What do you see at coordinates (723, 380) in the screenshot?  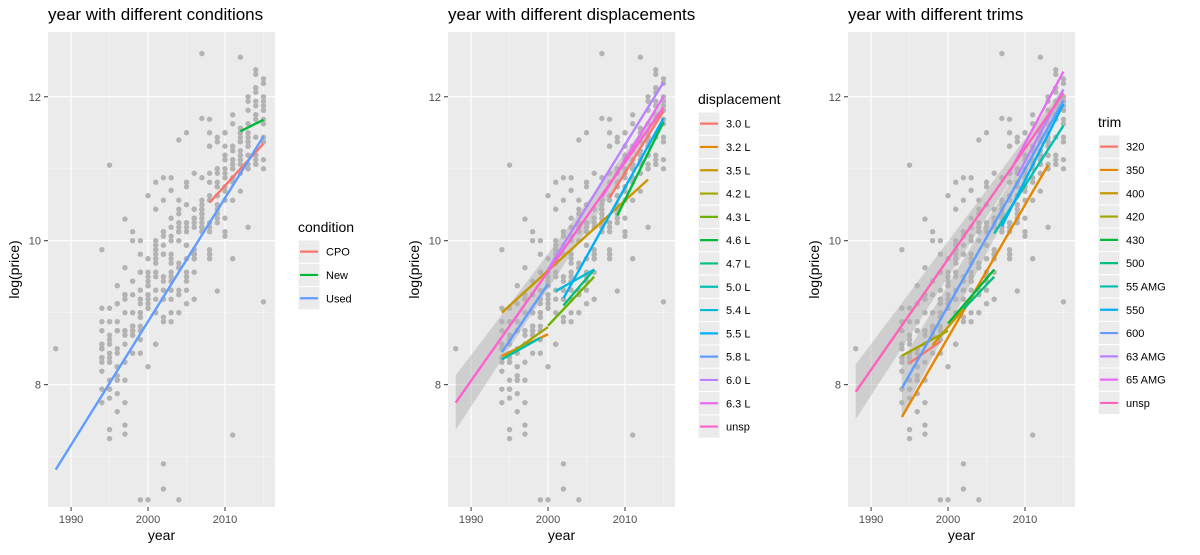 I see `legend-key: 6.0 L` at bounding box center [723, 380].